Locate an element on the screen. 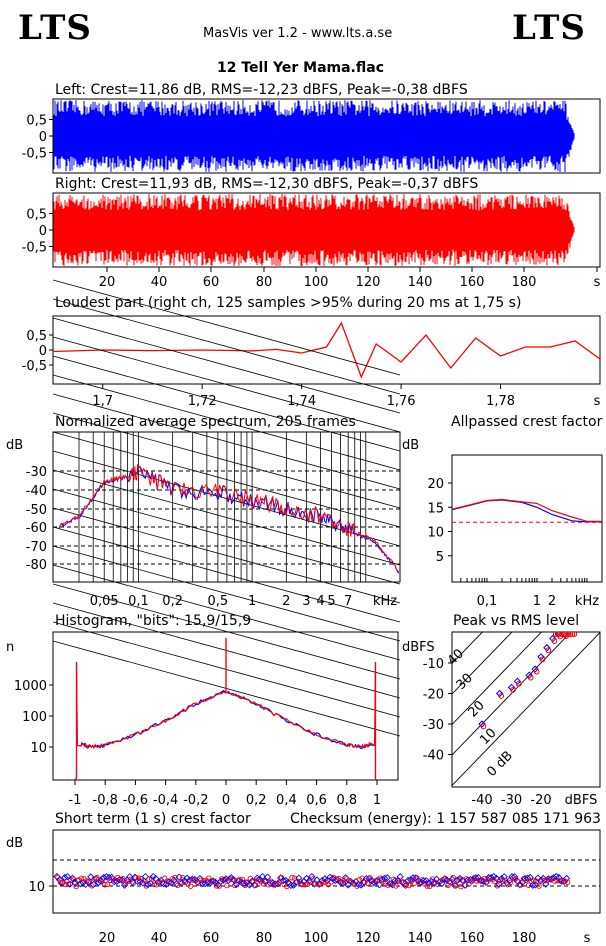 The width and height of the screenshot is (606, 946). peakrms-ytick-label: -20 is located at coordinates (433, 695).